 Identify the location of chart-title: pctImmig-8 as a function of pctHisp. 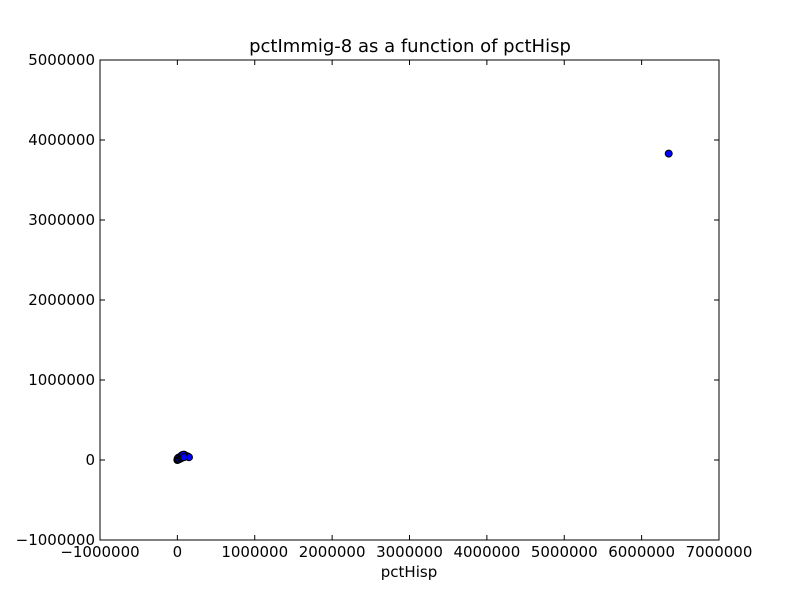
(410, 46).